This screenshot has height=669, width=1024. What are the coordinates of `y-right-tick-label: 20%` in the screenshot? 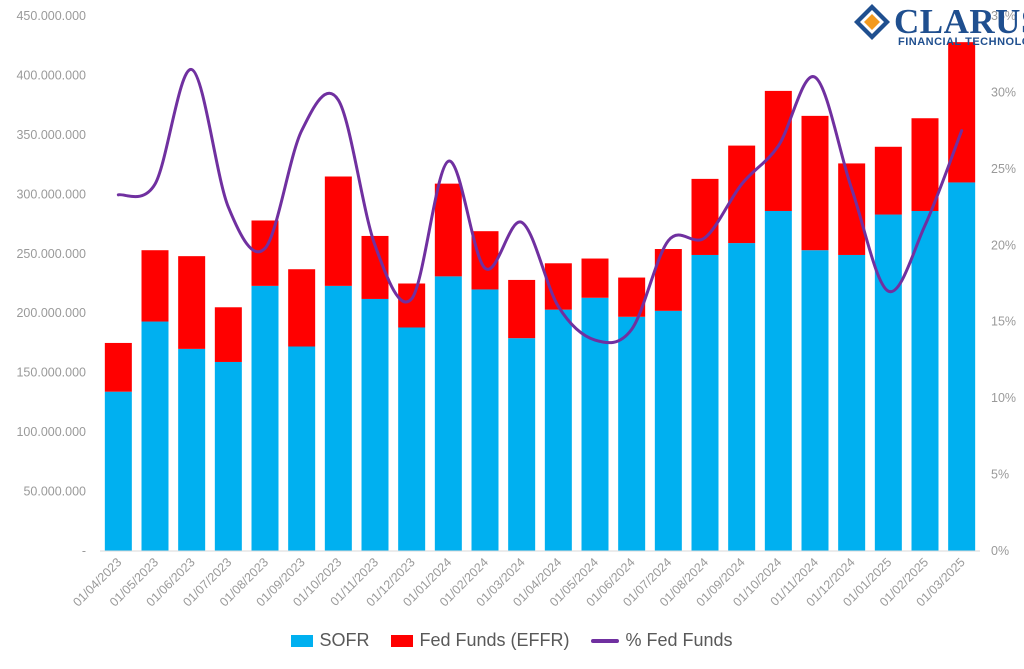 It's located at (1003, 245).